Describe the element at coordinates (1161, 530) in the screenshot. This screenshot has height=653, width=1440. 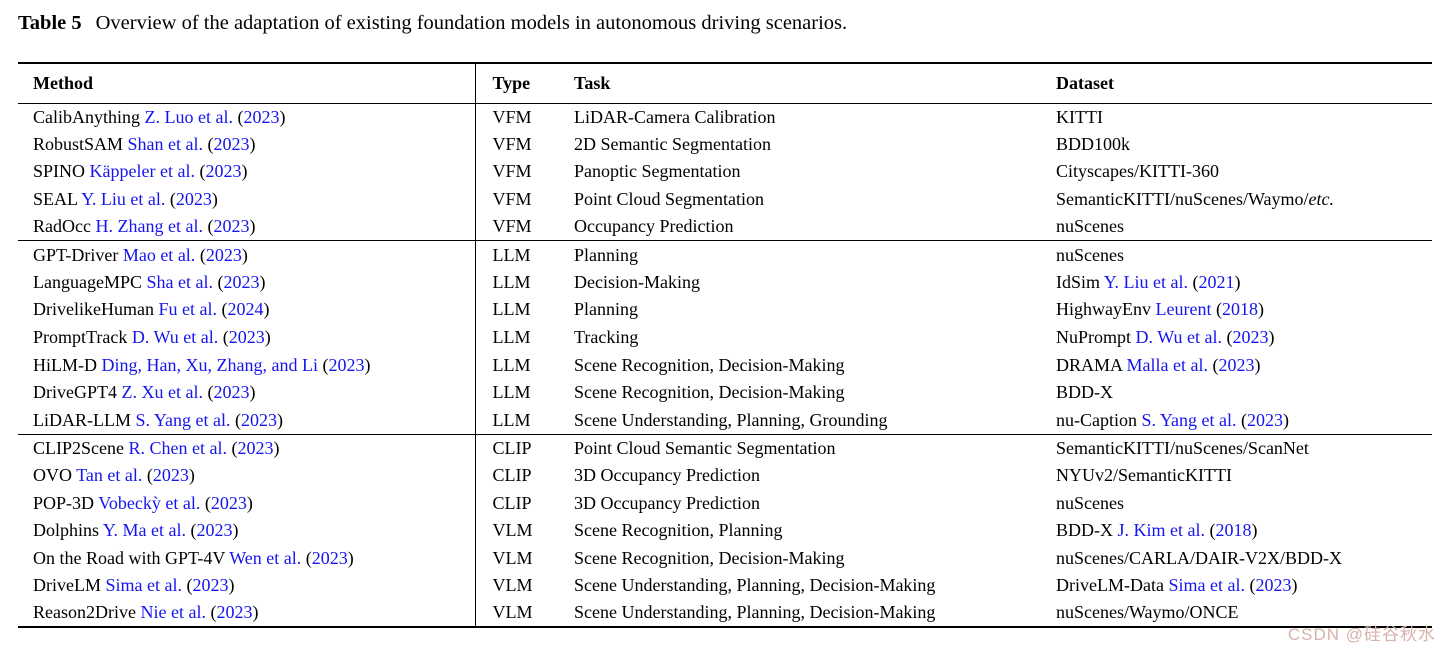
I see `citation-link: J. Kim et al.` at that location.